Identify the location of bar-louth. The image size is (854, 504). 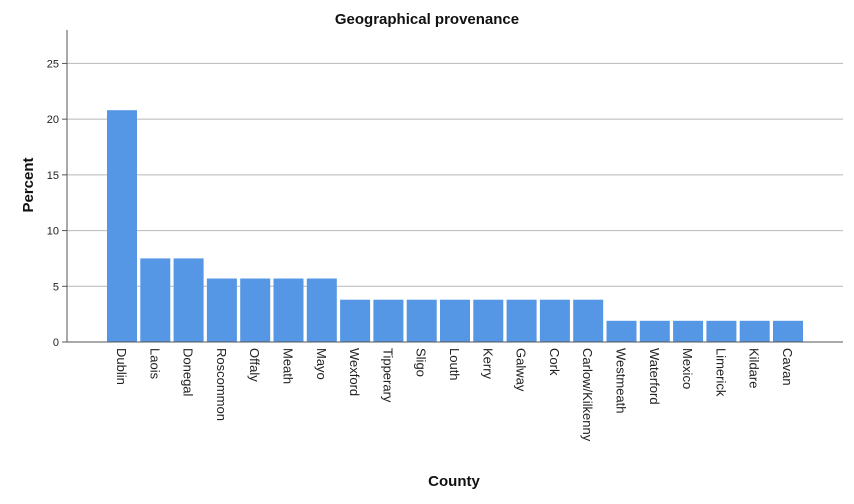
(455, 320).